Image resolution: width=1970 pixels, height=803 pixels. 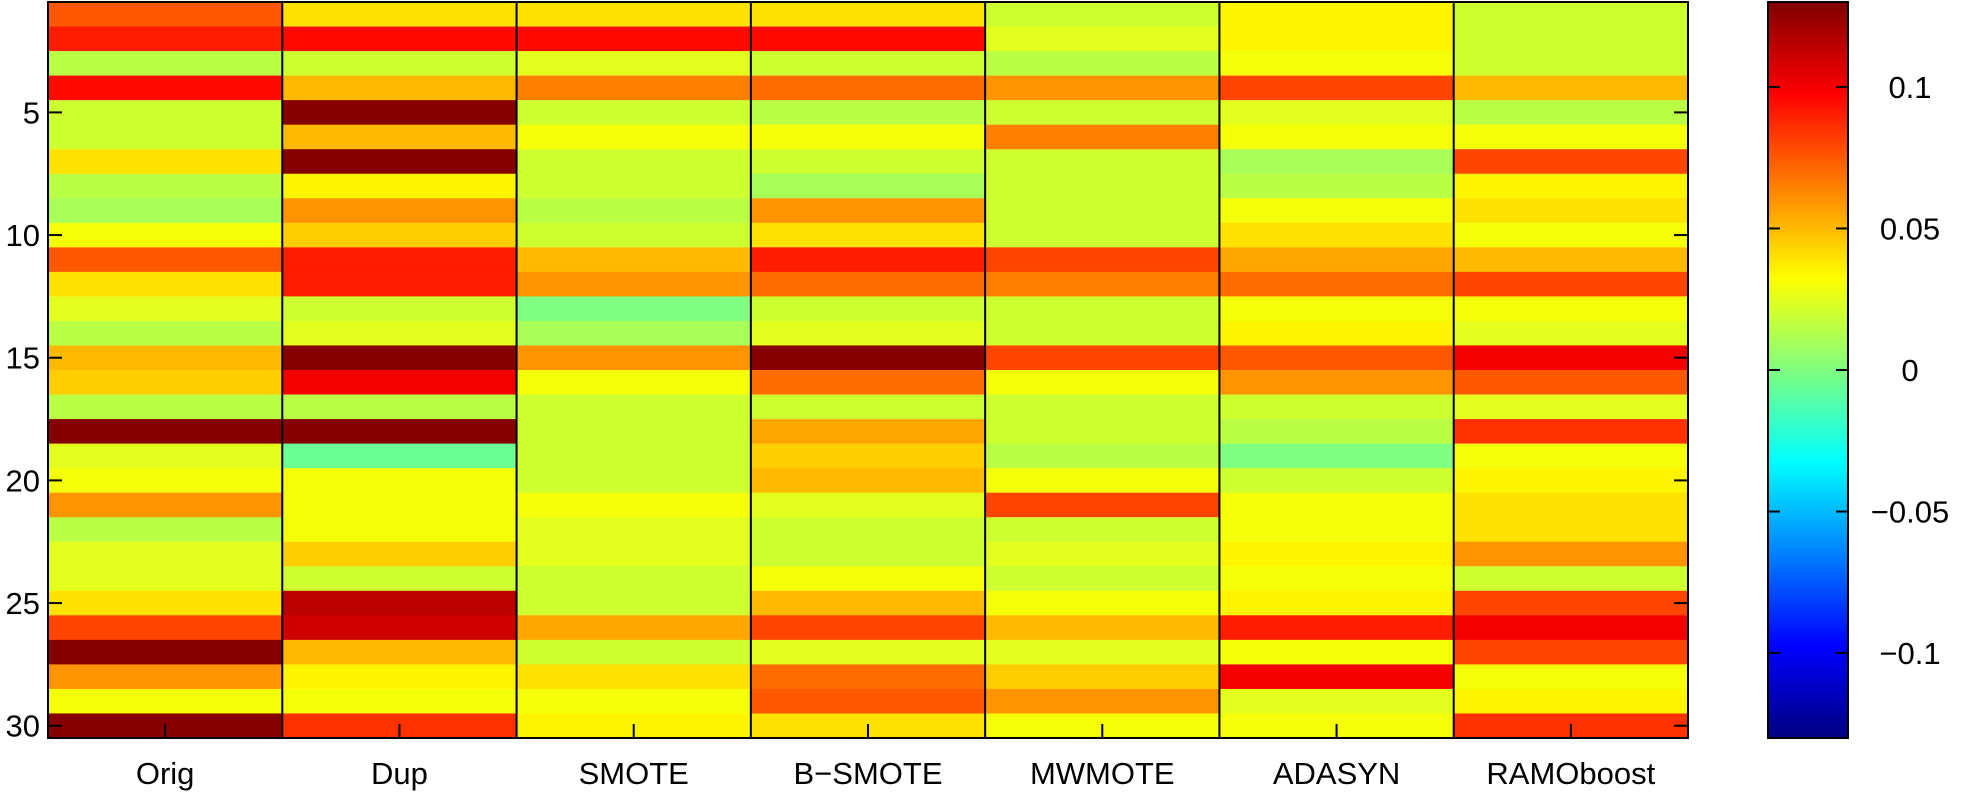 I want to click on x-tick-label: Dup, so click(x=399, y=773).